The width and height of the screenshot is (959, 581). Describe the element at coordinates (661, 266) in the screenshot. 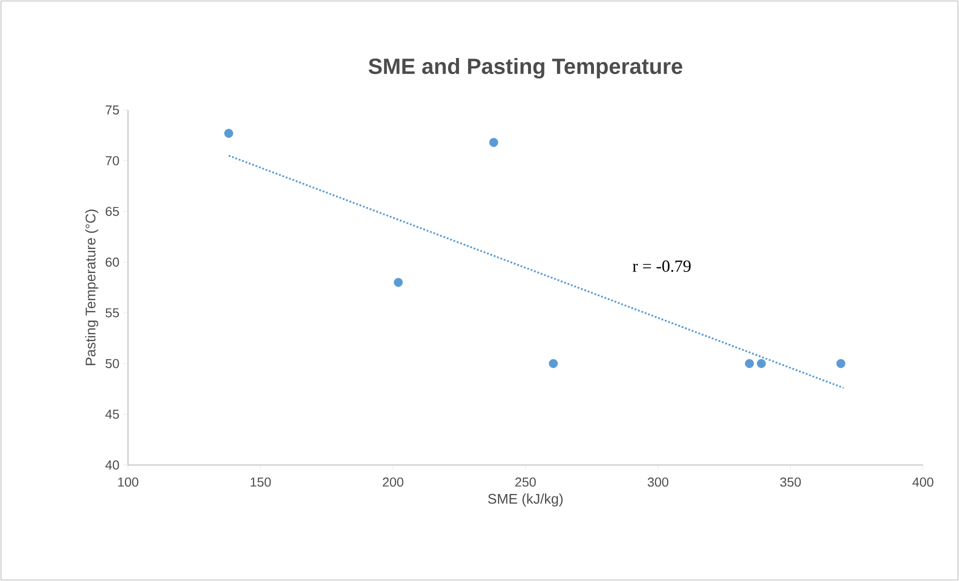

I see `annotation: r = -0.79` at that location.